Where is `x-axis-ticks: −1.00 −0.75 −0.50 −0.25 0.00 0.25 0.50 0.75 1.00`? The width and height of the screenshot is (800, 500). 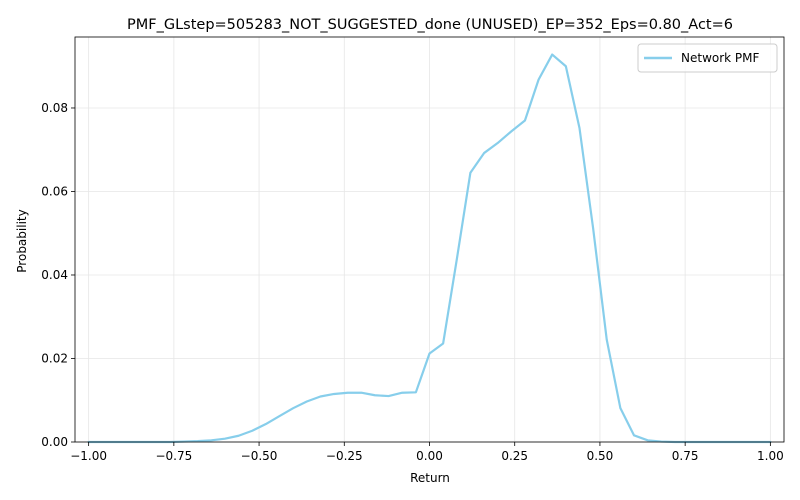
x-axis-ticks: −1.00 −0.75 −0.50 −0.25 0.00 0.25 0.50 0.75 1.00 is located at coordinates (427, 452).